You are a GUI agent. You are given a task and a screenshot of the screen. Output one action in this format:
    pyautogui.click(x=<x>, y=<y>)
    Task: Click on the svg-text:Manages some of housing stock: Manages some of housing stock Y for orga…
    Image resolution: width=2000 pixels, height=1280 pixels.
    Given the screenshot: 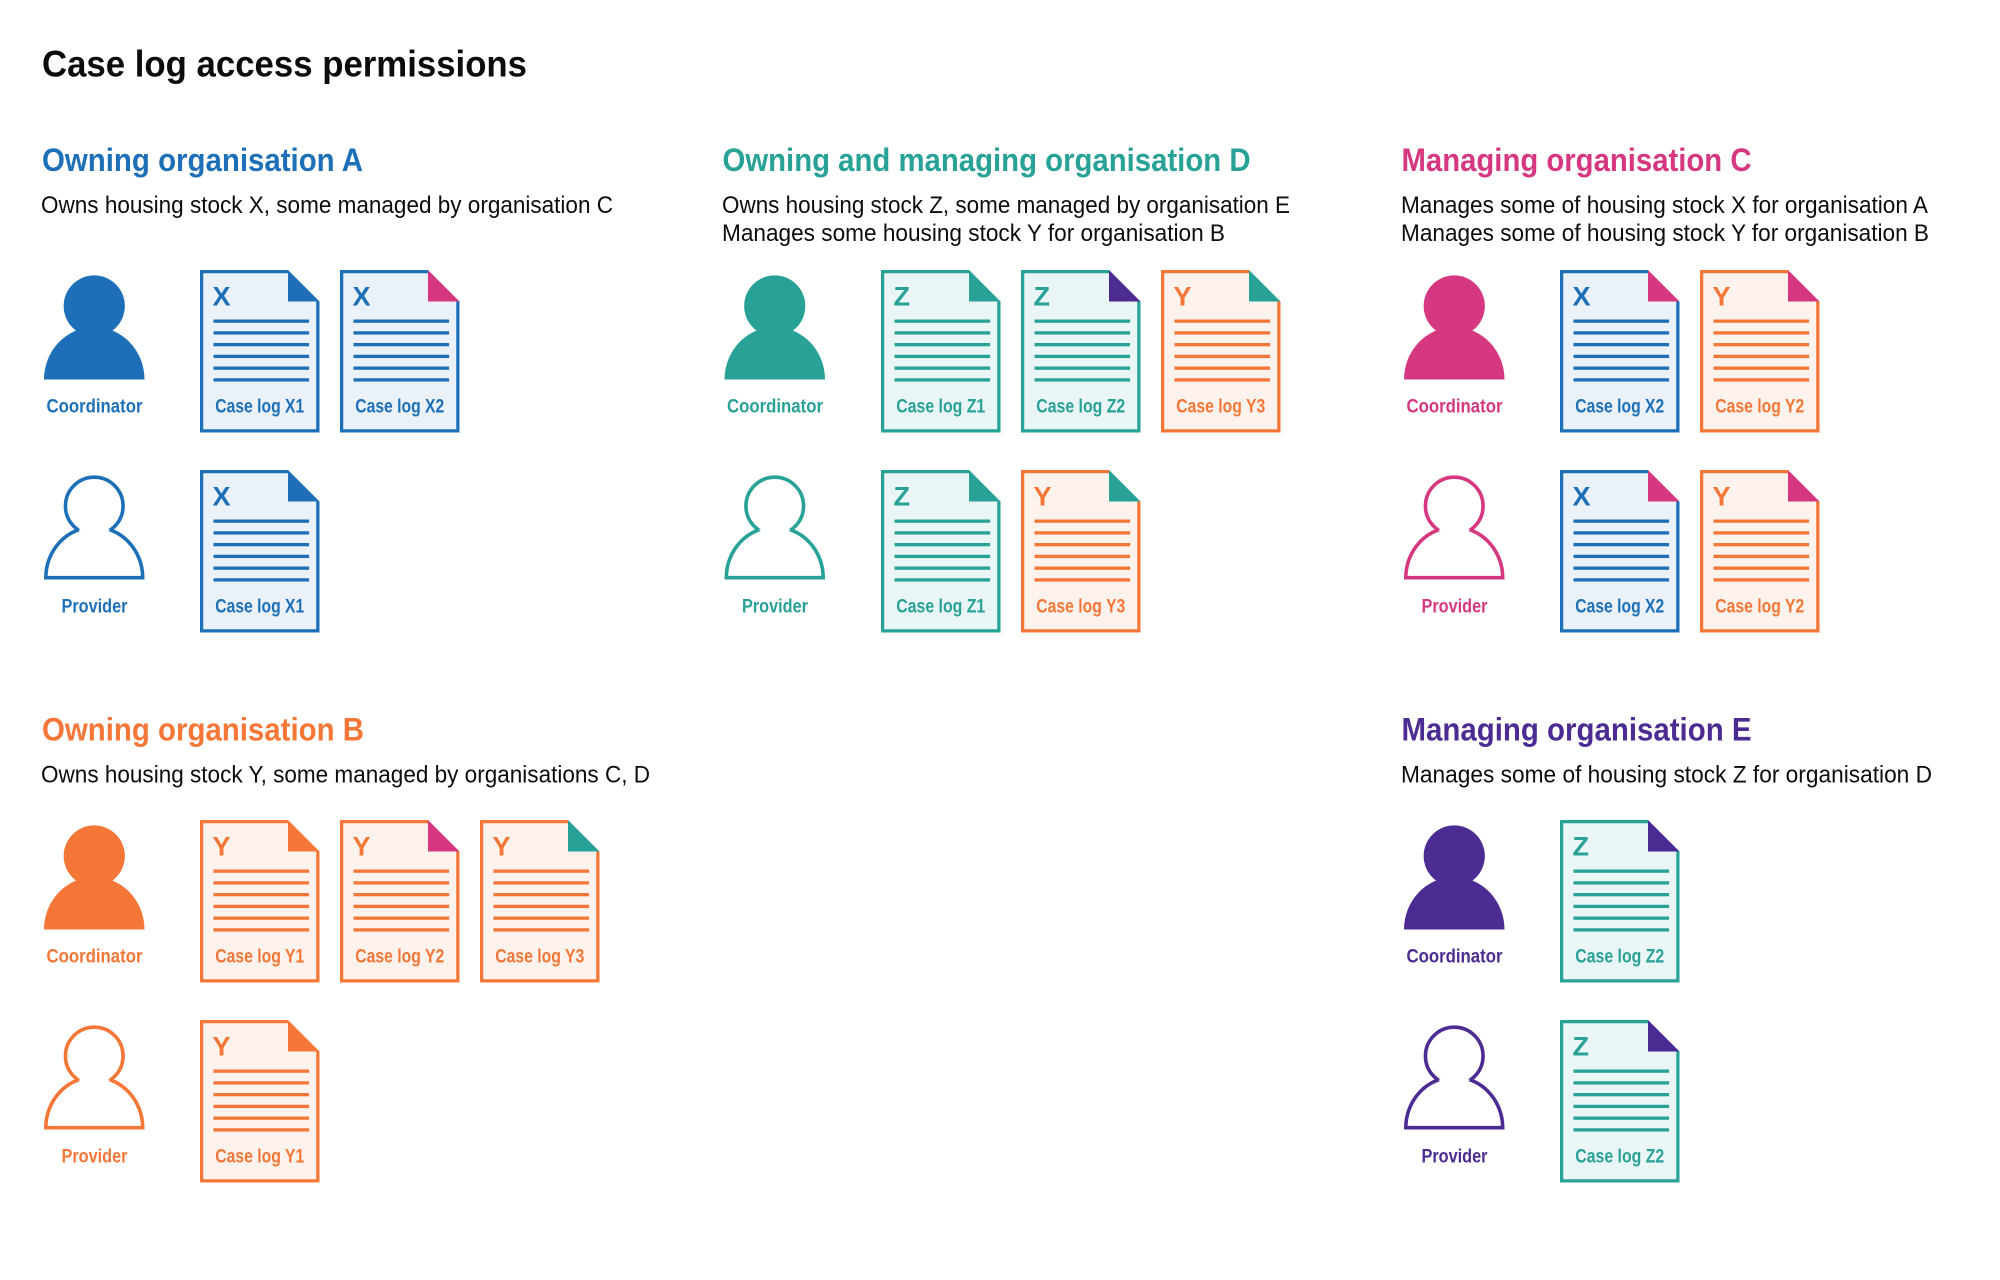 What is the action you would take?
    pyautogui.click(x=1665, y=233)
    